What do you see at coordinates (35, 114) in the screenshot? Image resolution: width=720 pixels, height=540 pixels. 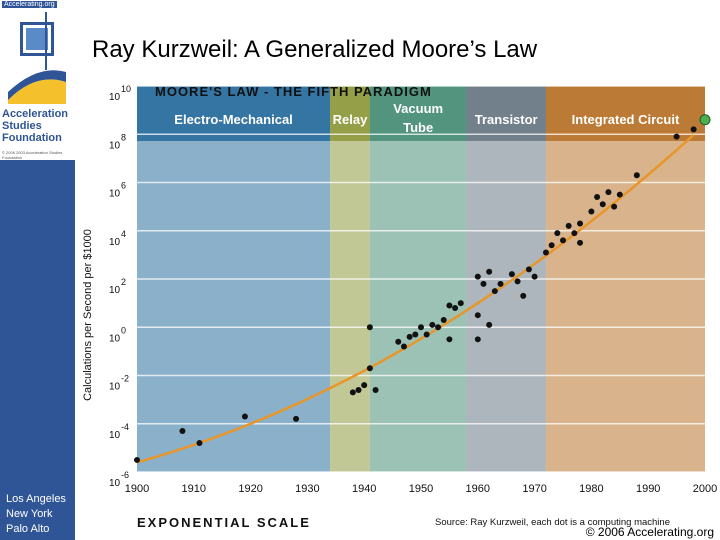 I see `logo-name-line-1: Acceleration` at bounding box center [35, 114].